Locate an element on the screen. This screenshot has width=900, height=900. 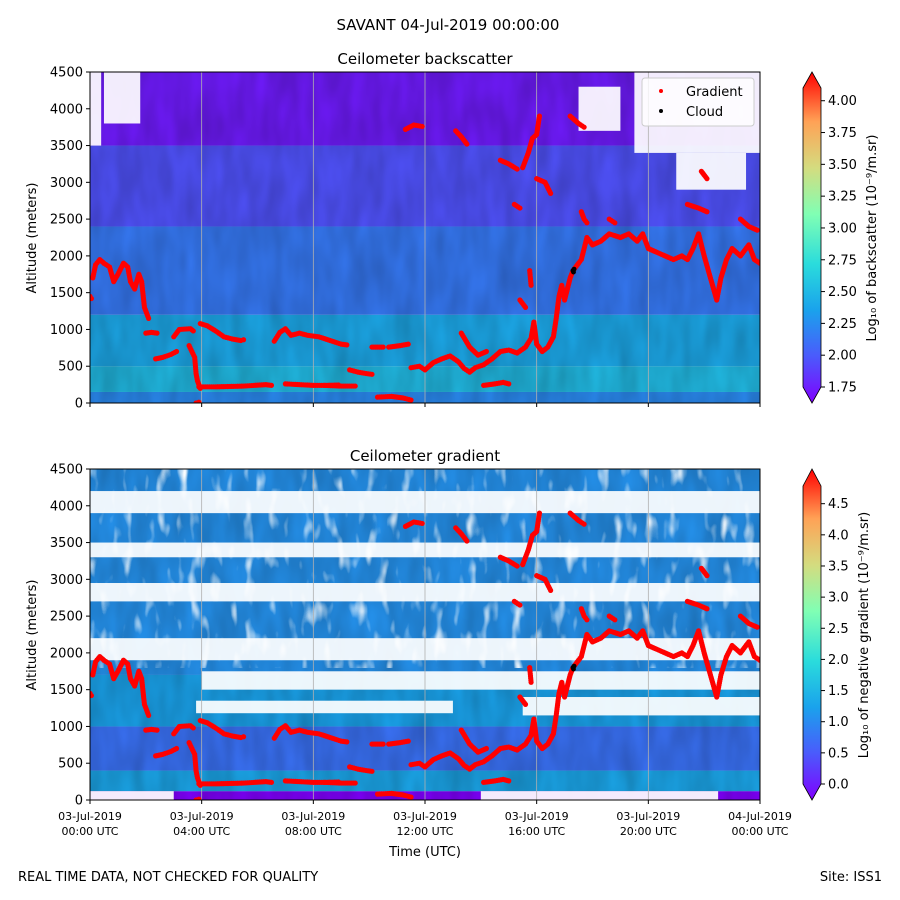
legend-box is located at coordinates (698, 102).